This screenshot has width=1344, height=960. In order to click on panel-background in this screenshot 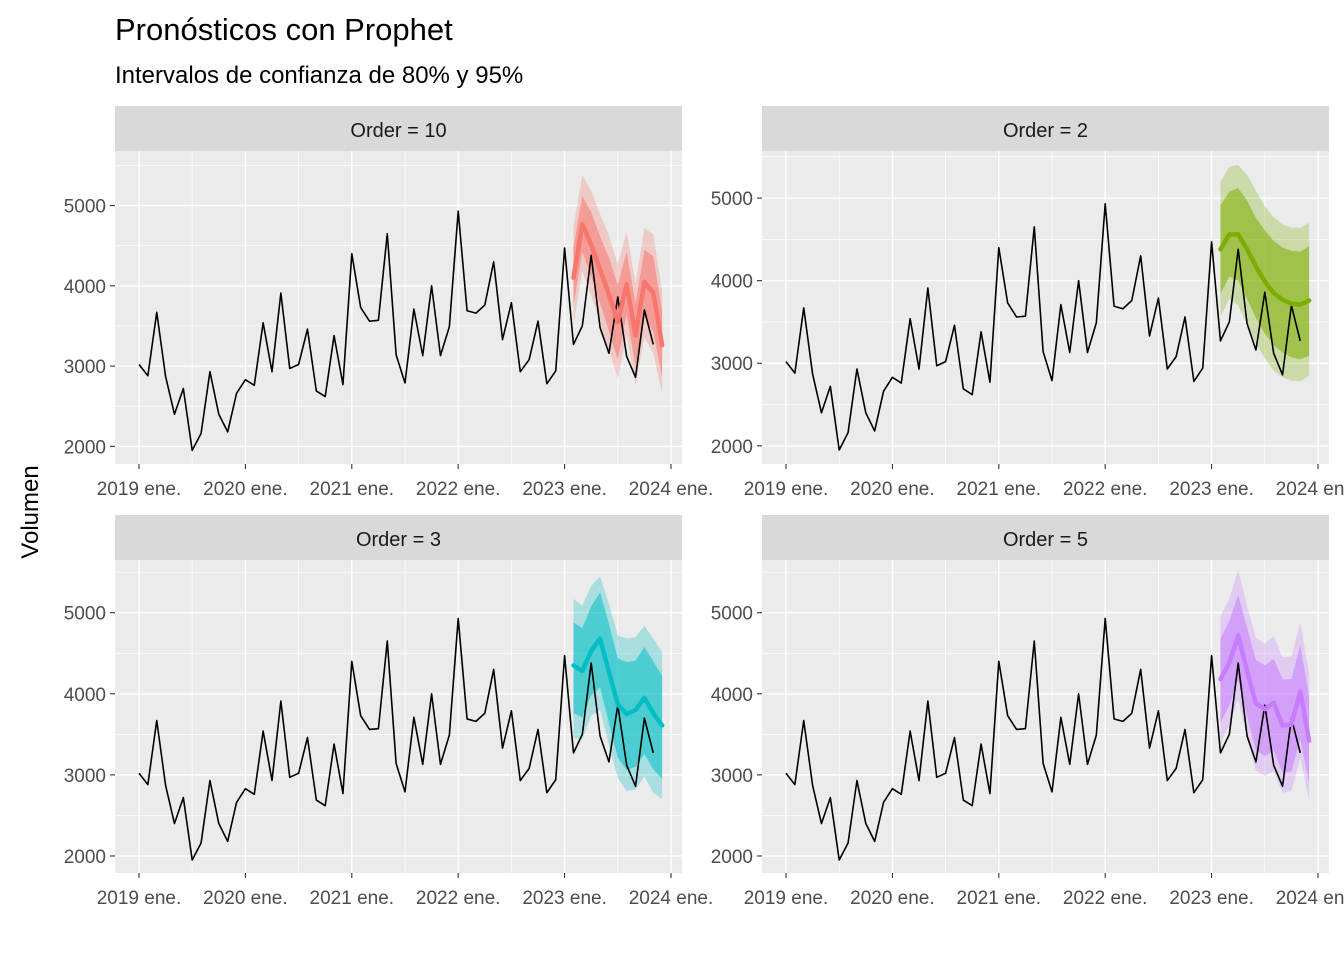, I will do `click(398, 307)`.